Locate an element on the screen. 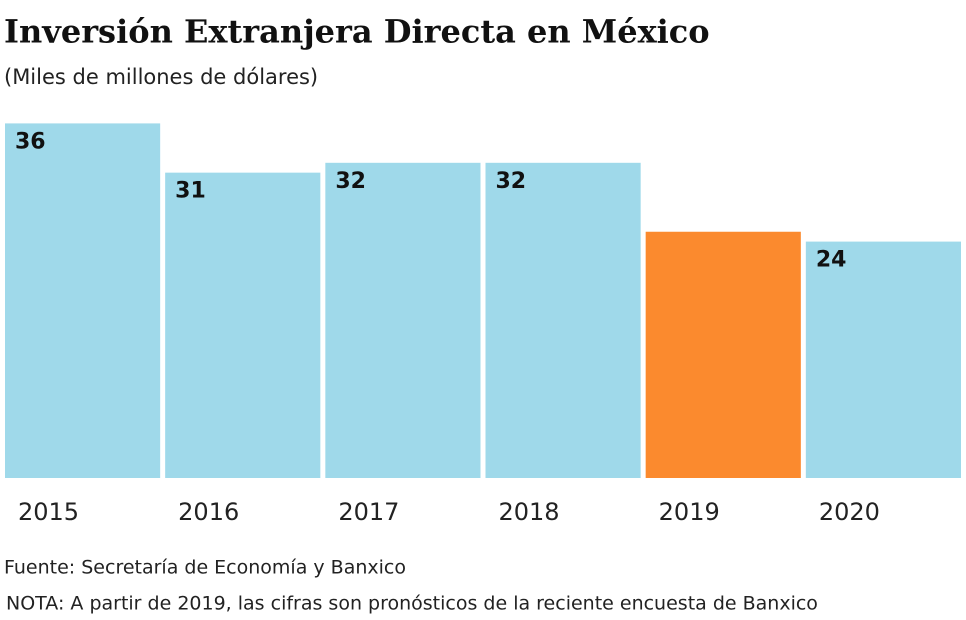 This screenshot has height=620, width=966. value-label: 36 is located at coordinates (30, 141).